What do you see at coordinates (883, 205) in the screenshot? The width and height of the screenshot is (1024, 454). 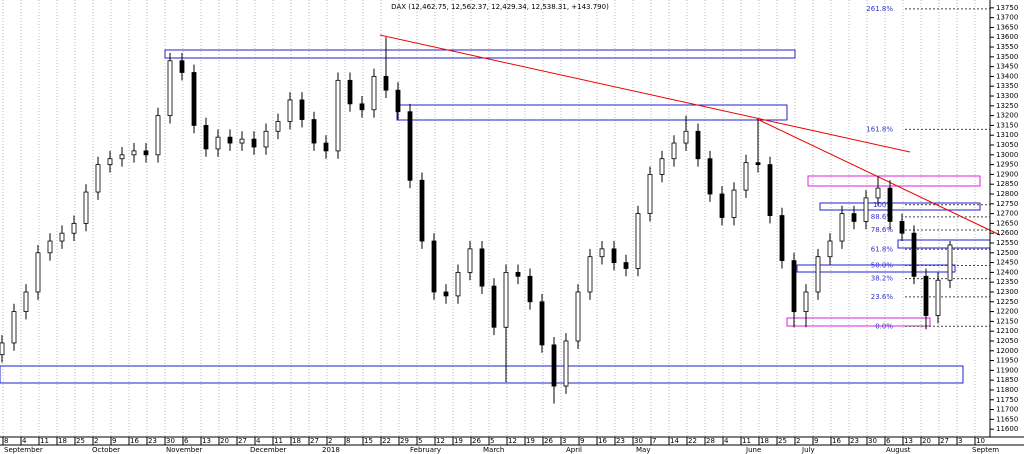 I see `fib-label: 100%` at bounding box center [883, 205].